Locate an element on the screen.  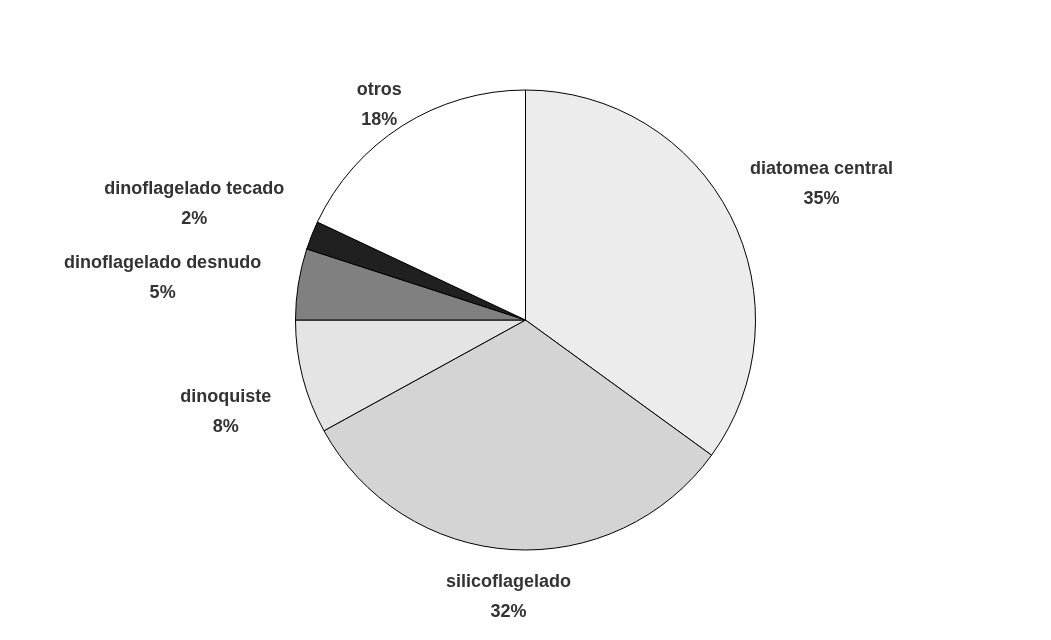
slice-label: silicoflagelado is located at coordinates (508, 581).